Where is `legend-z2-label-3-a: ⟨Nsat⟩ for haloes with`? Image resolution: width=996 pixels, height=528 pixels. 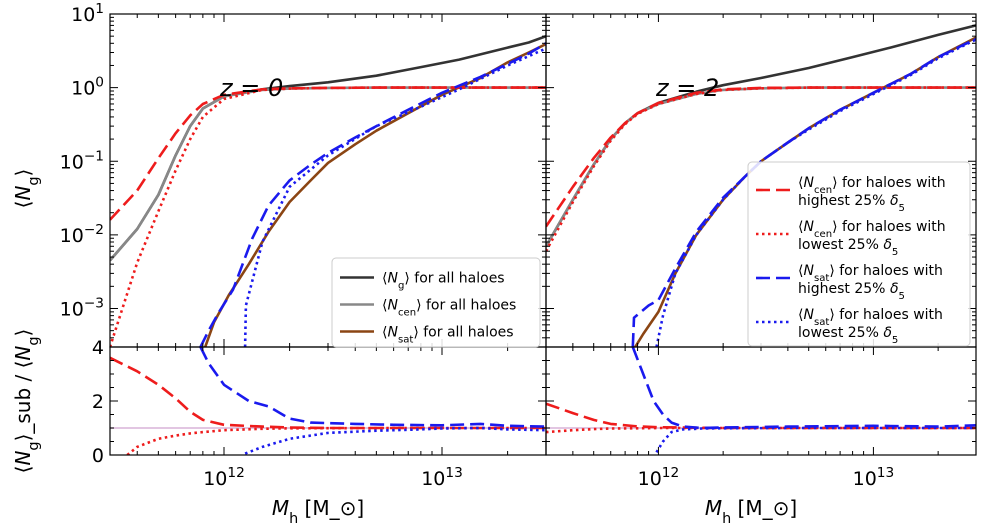 legend-z2-label-3-a: ⟨Nsat⟩ for haloes with is located at coordinates (870, 317).